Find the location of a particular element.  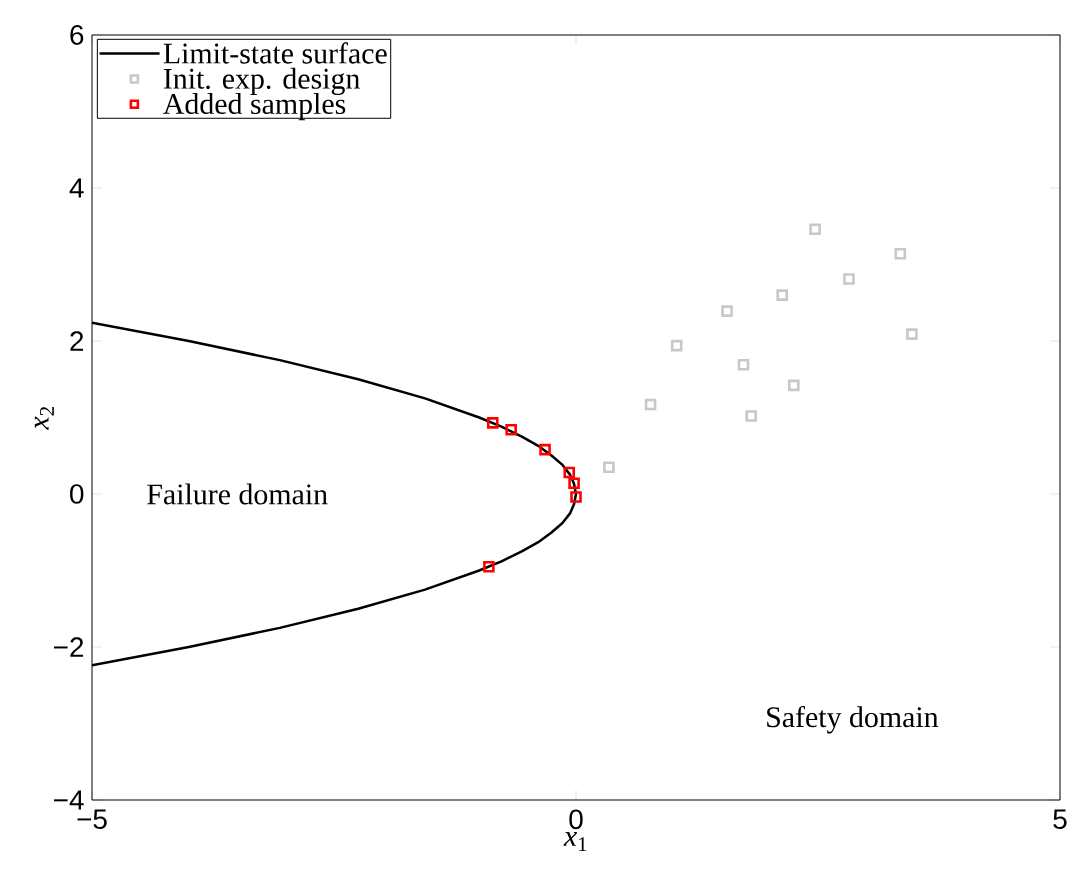

annotation: Safety domain is located at coordinates (853, 719).